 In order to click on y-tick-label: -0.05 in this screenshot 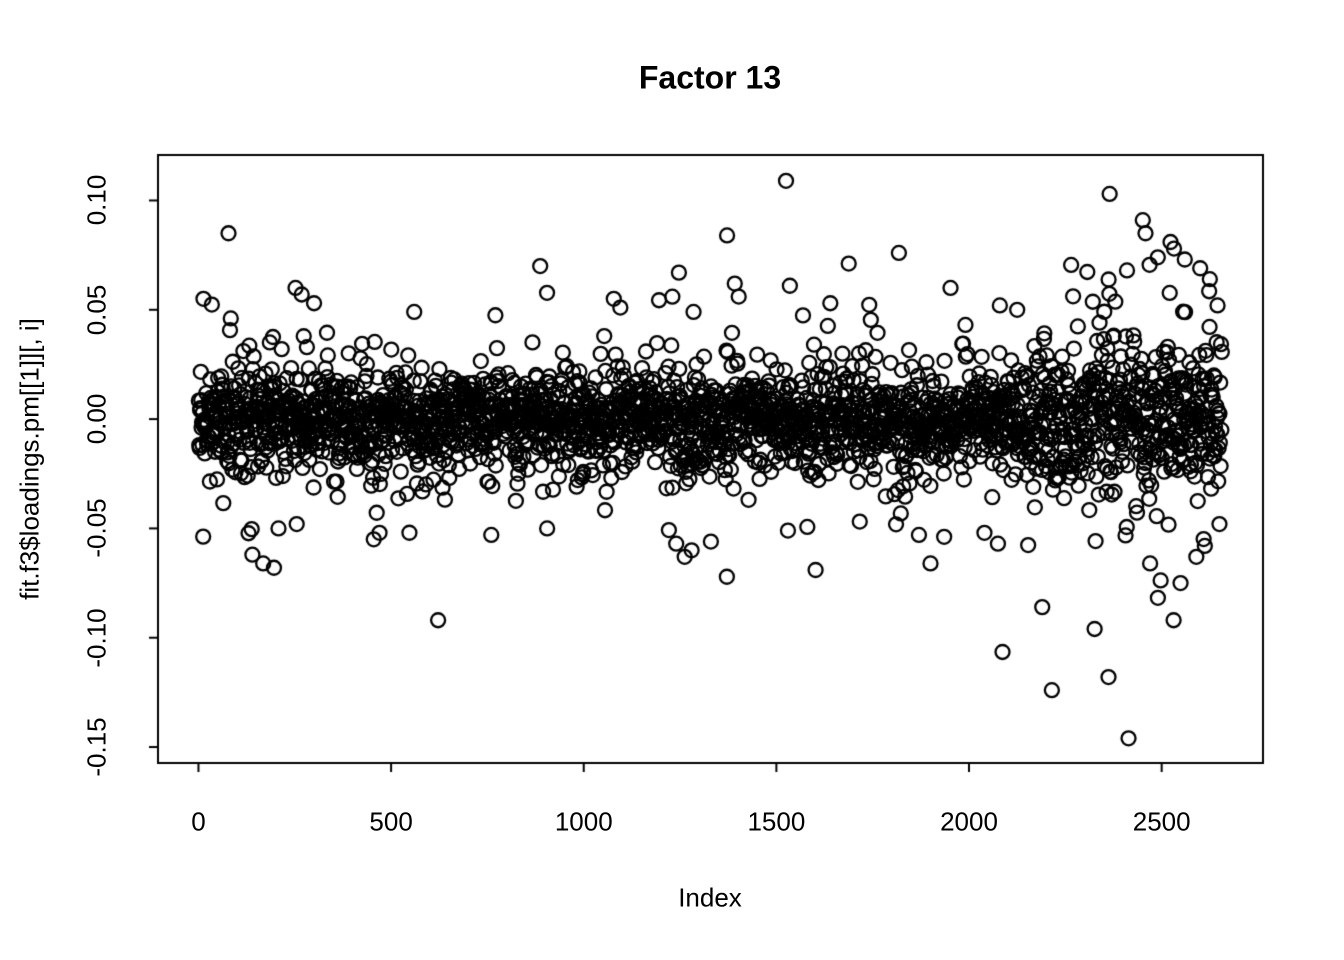, I will do `click(96, 528)`.